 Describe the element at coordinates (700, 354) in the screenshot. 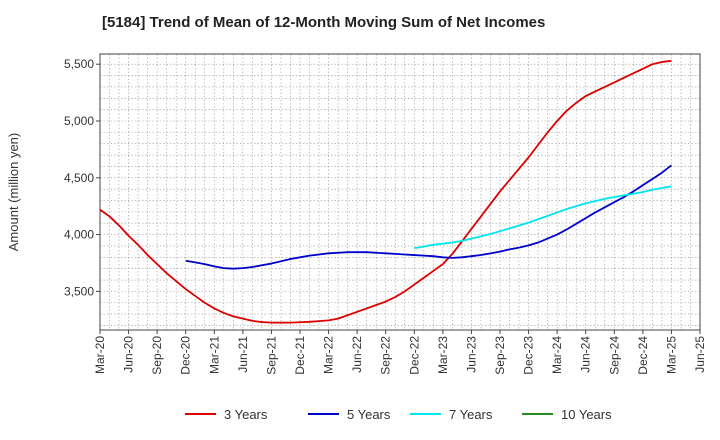

I see `x-tick-label: Jun-25` at that location.